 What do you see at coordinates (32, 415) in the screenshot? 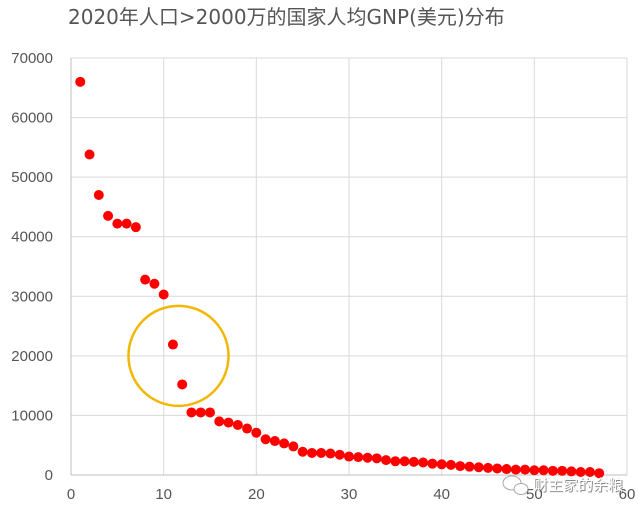
I see `y-tick-label: 10000` at bounding box center [32, 415].